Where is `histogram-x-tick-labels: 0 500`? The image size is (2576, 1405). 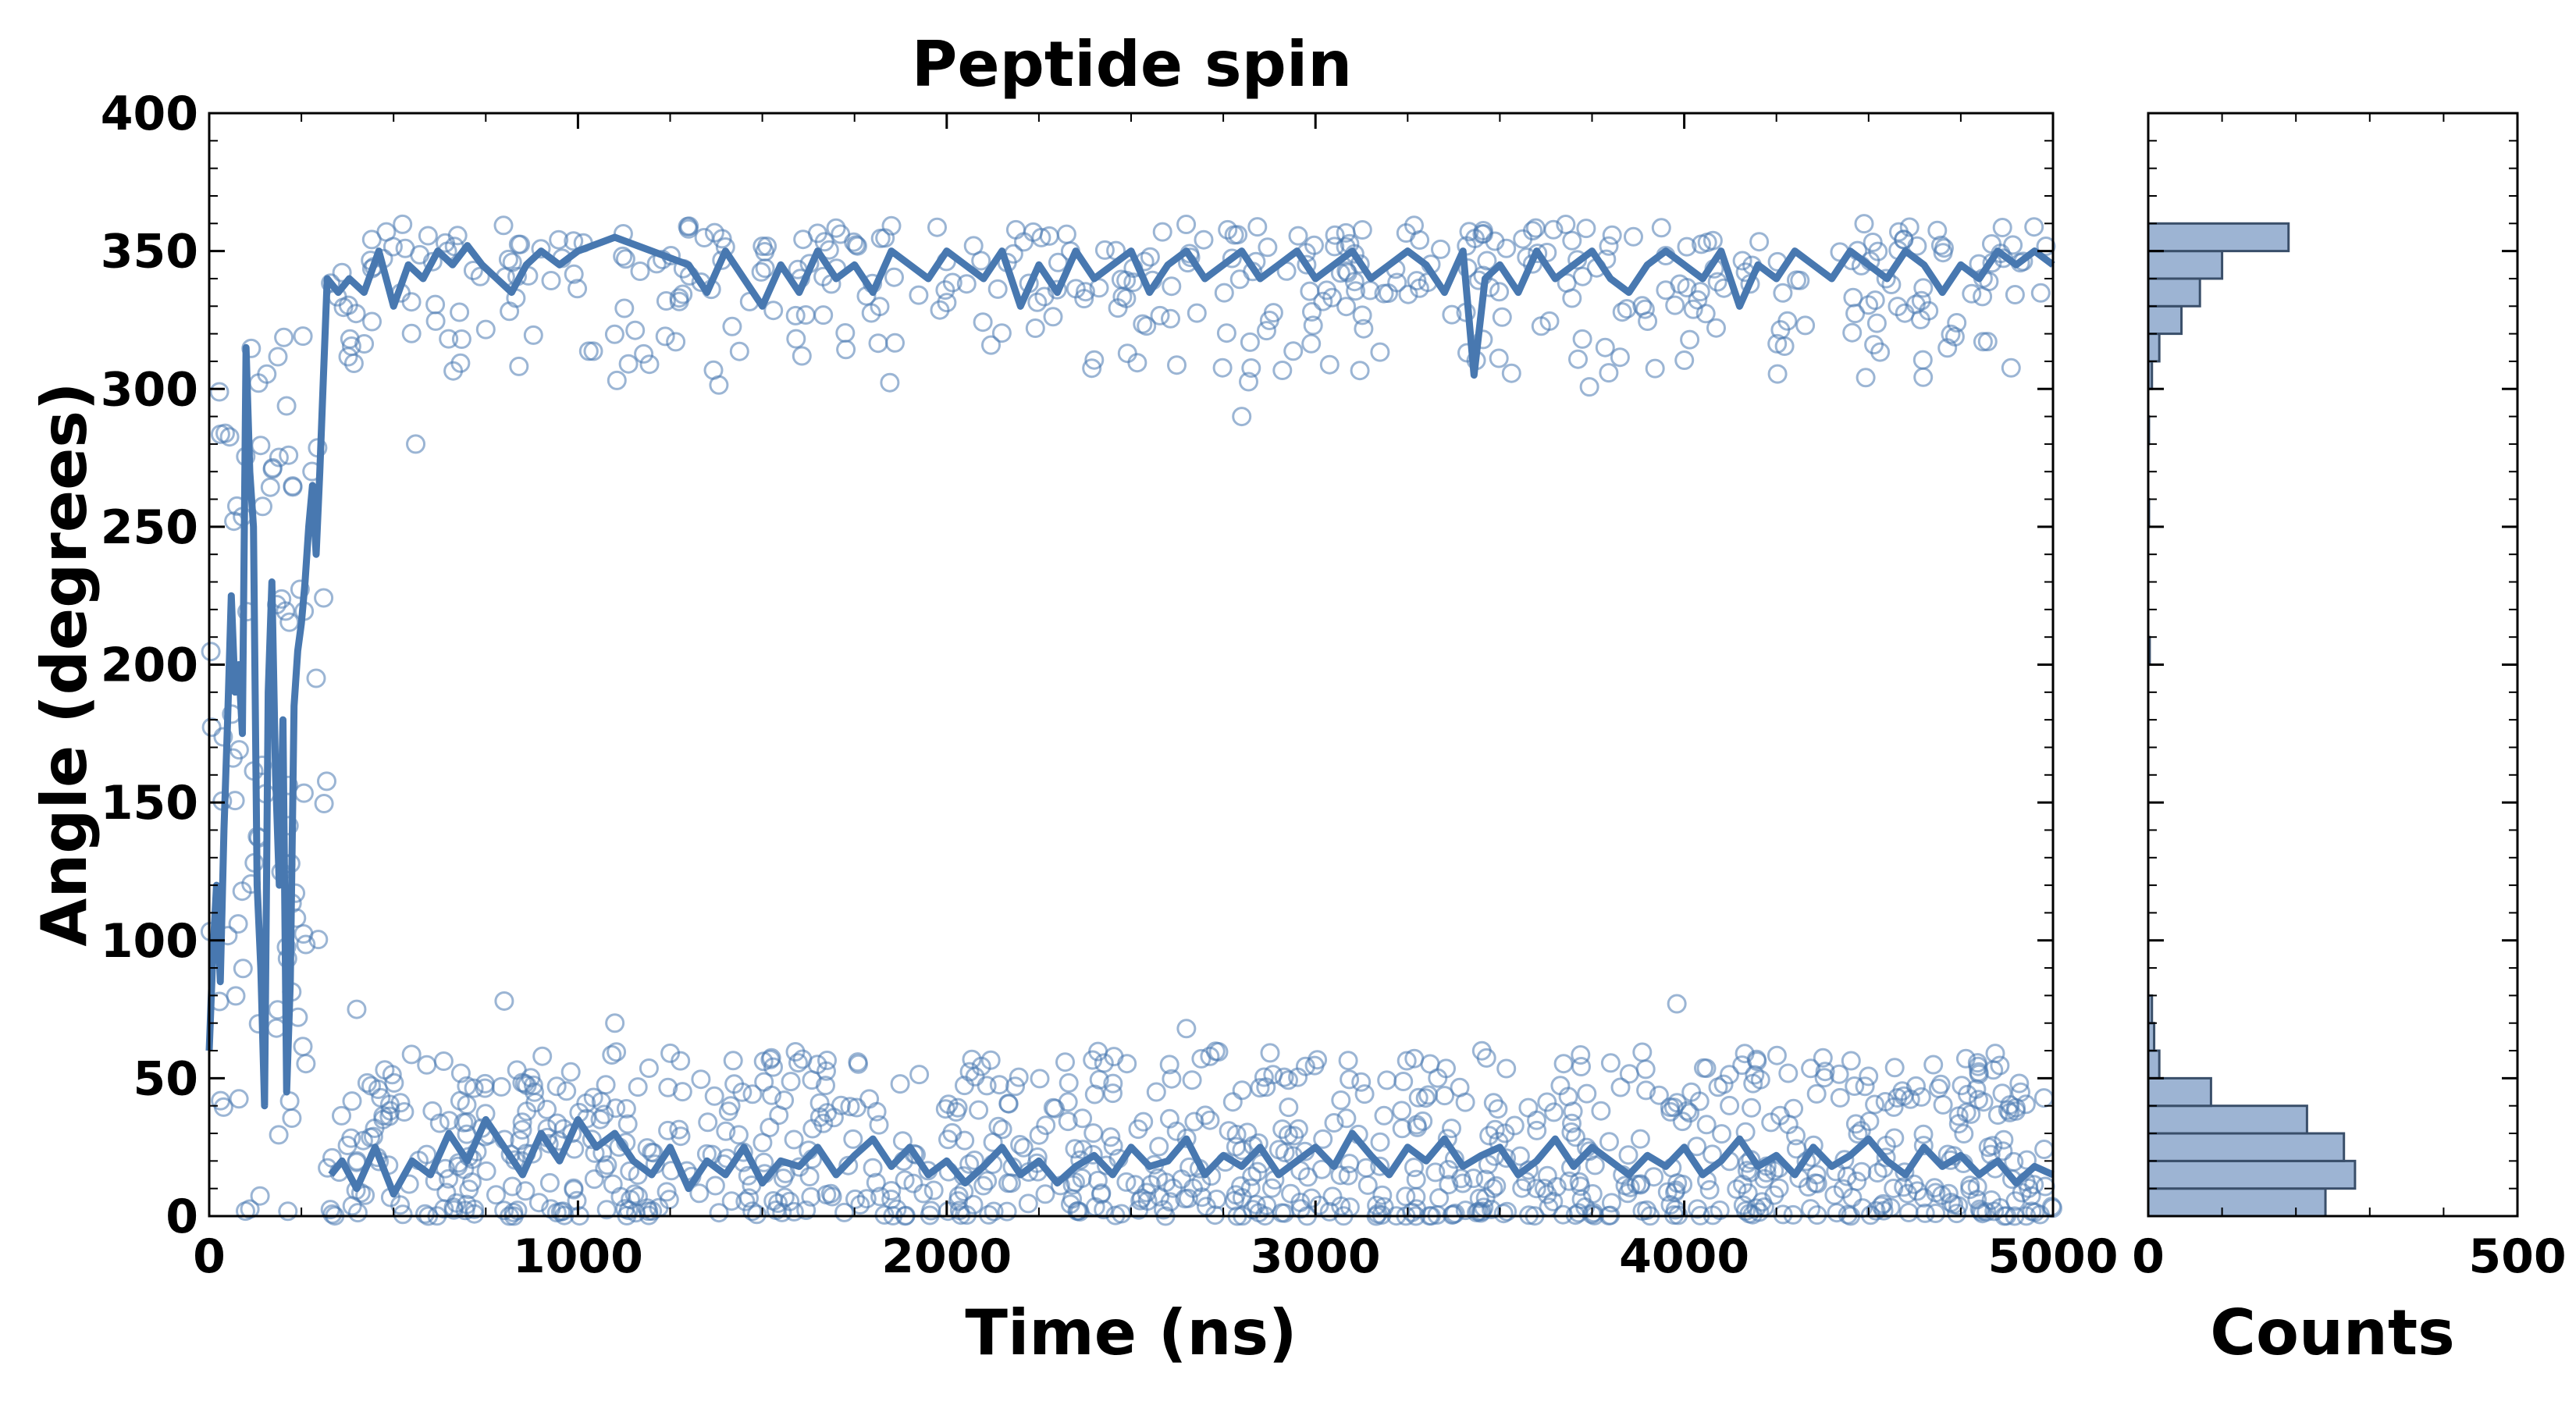
histogram-x-tick-labels: 0 500 is located at coordinates (2349, 1256).